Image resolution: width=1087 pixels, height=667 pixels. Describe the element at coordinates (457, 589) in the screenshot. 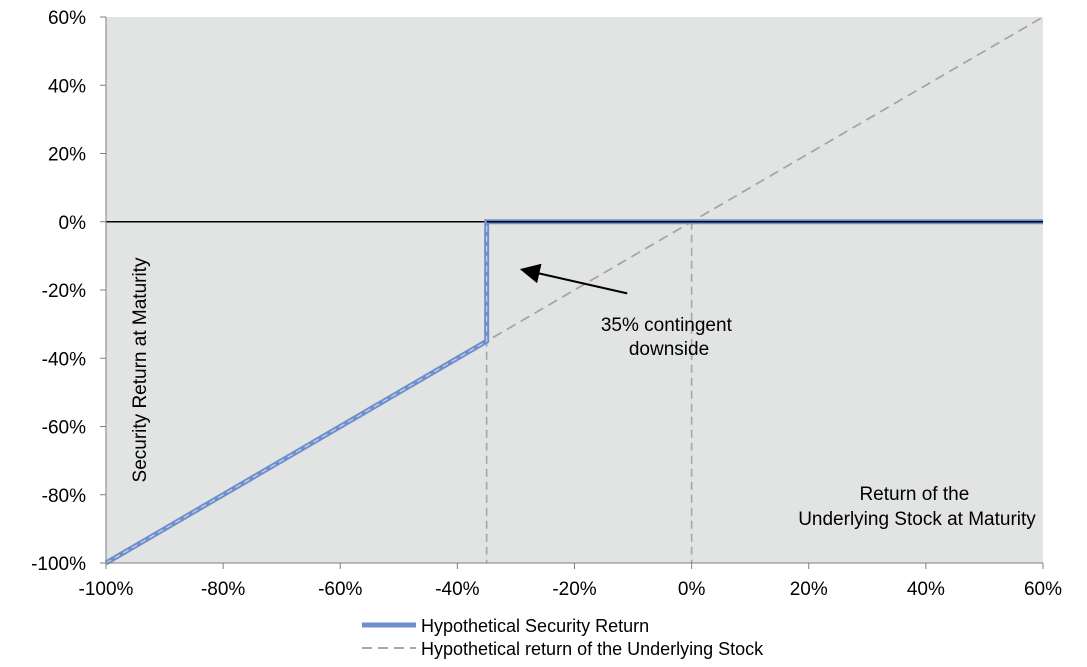

I see `x-tick-label: -40%` at that location.